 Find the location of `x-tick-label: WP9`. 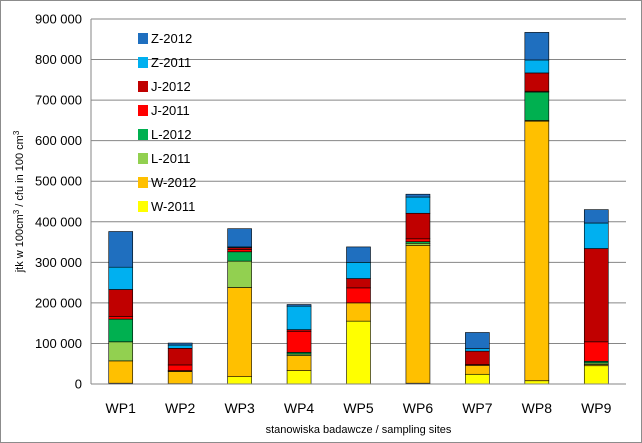

x-tick-label: WP9 is located at coordinates (596, 408).